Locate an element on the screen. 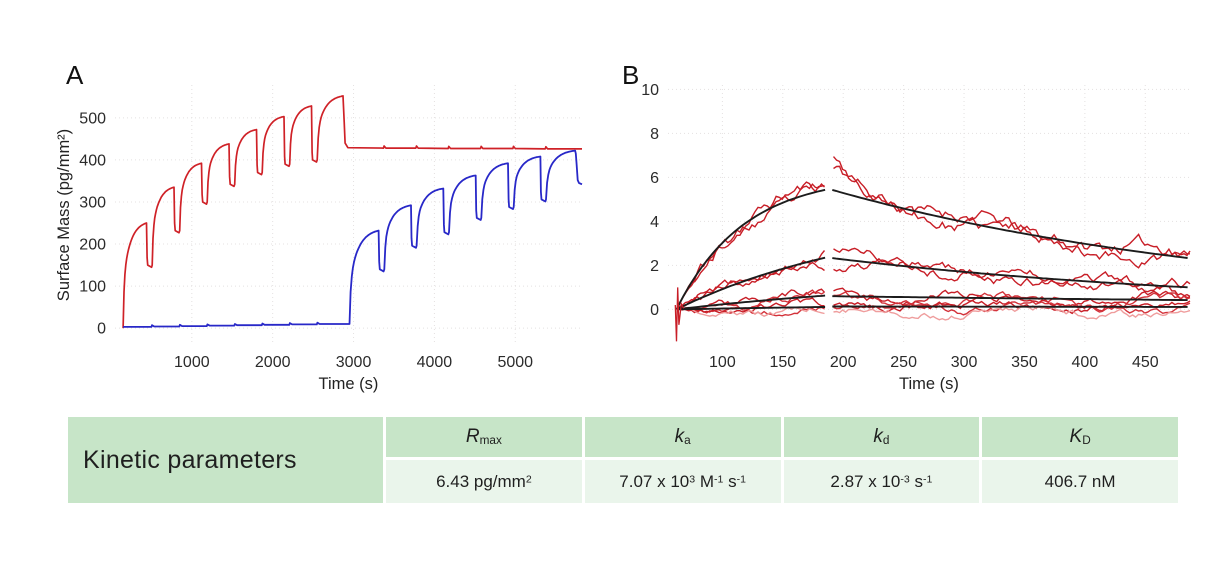 This screenshot has width=1225, height=564. svg-text: 1000 is located at coordinates (192, 362).